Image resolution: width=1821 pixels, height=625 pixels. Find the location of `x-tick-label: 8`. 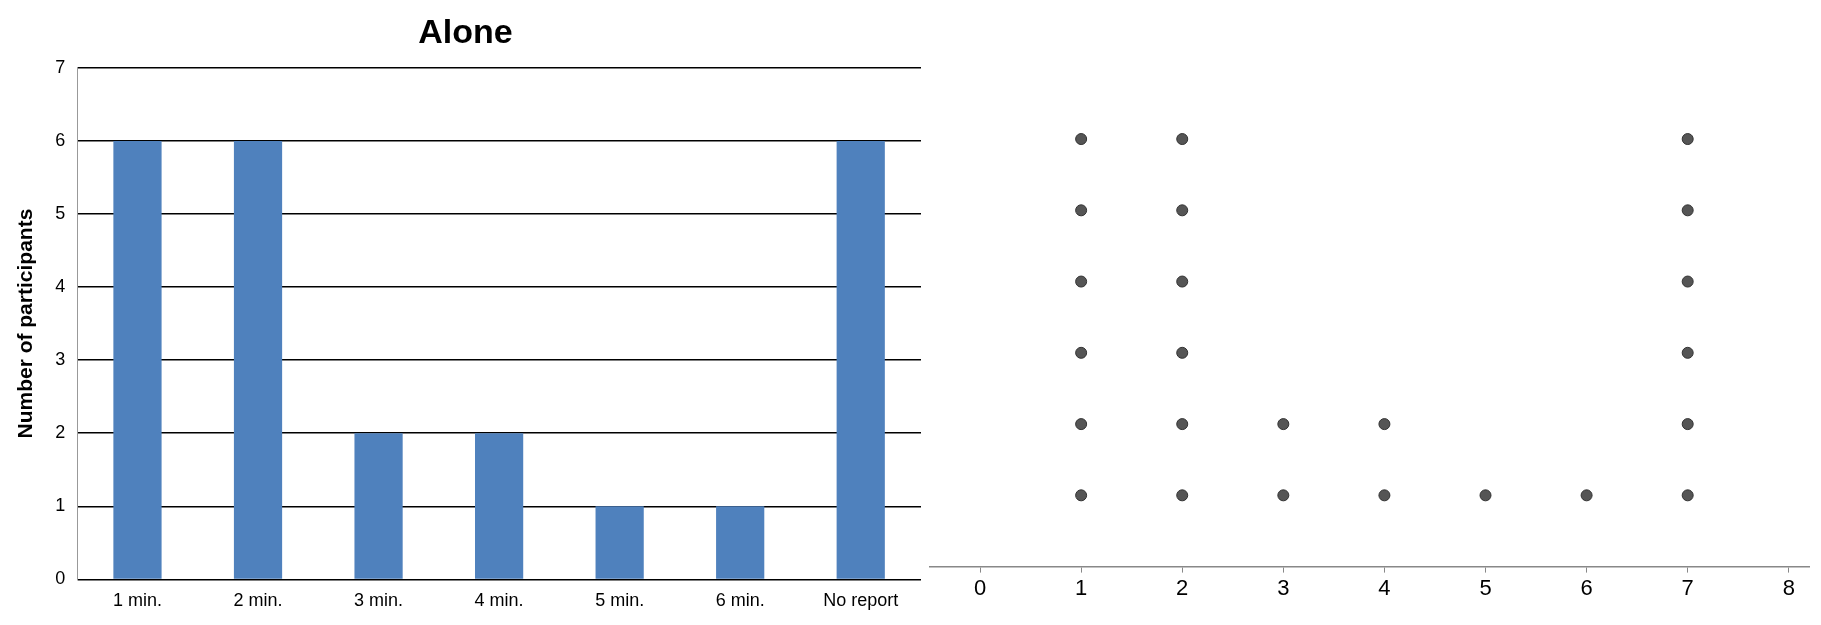

x-tick-label: 8 is located at coordinates (1788, 587).